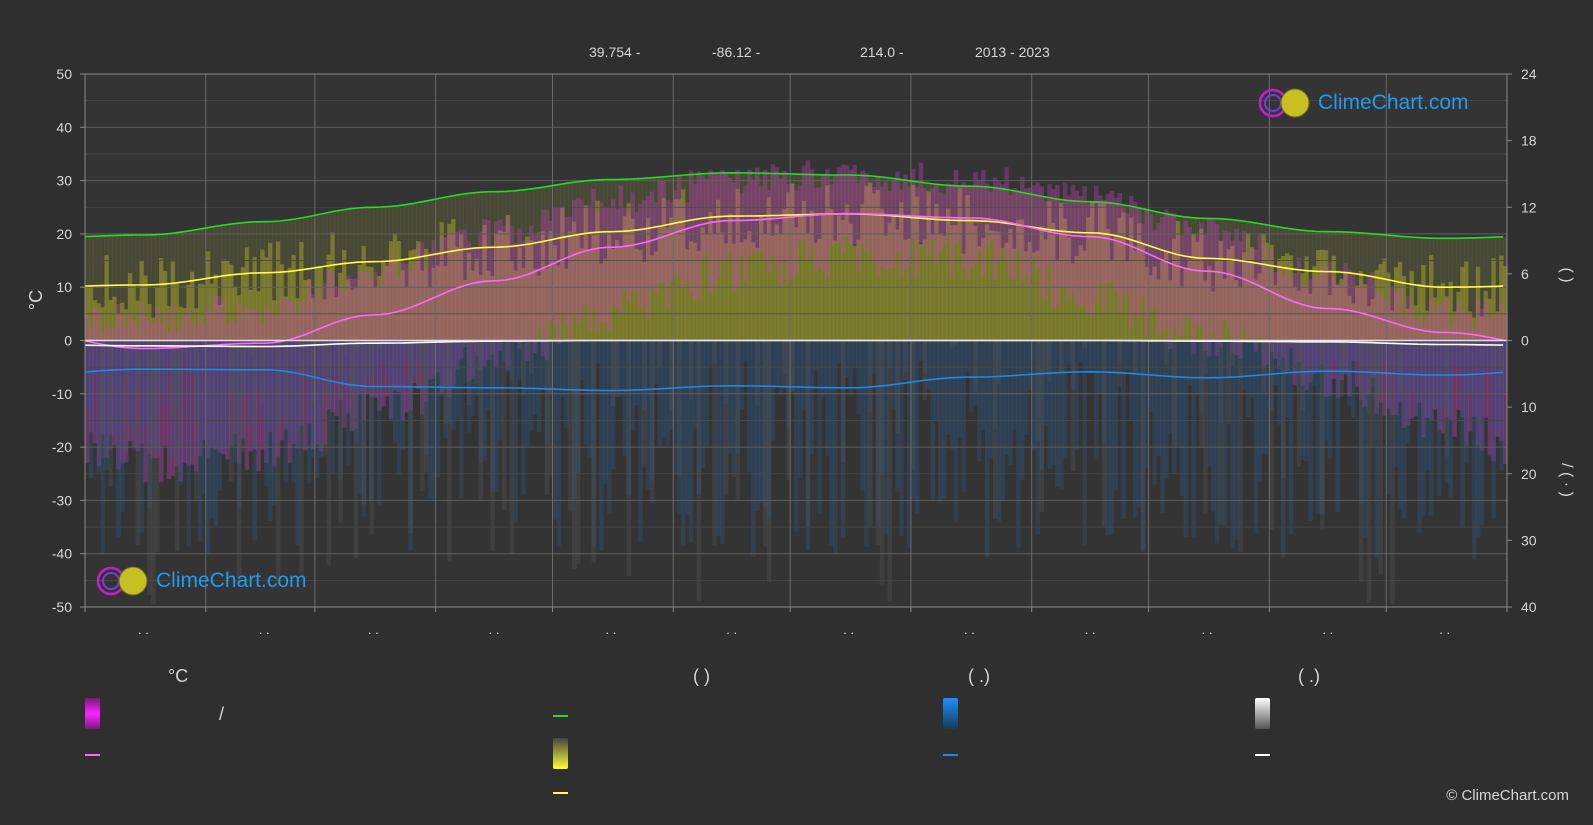 This screenshot has width=1593, height=825. What do you see at coordinates (1207, 629) in the screenshot?
I see `x-tick-label: . .` at bounding box center [1207, 629].